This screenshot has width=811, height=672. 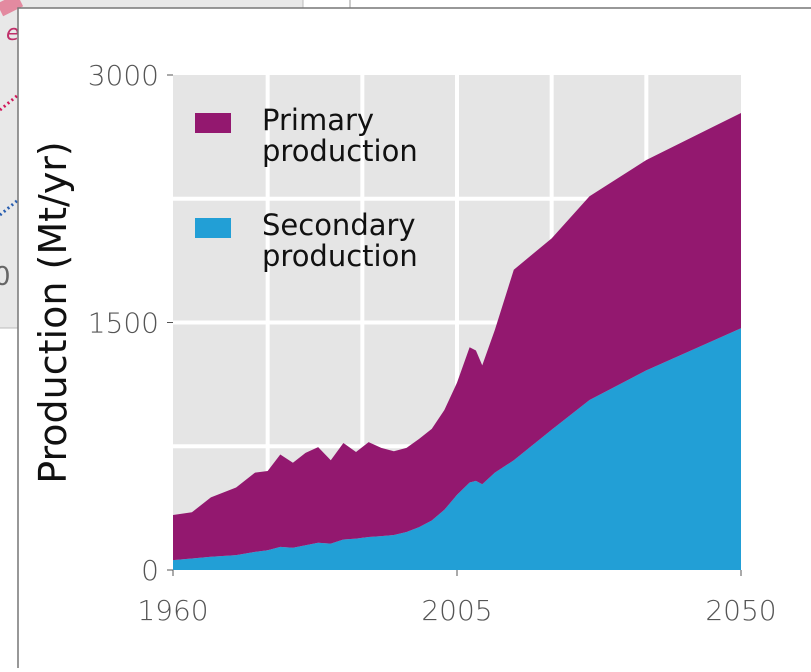 I want to click on y-tick-label: 3000, so click(x=123, y=75).